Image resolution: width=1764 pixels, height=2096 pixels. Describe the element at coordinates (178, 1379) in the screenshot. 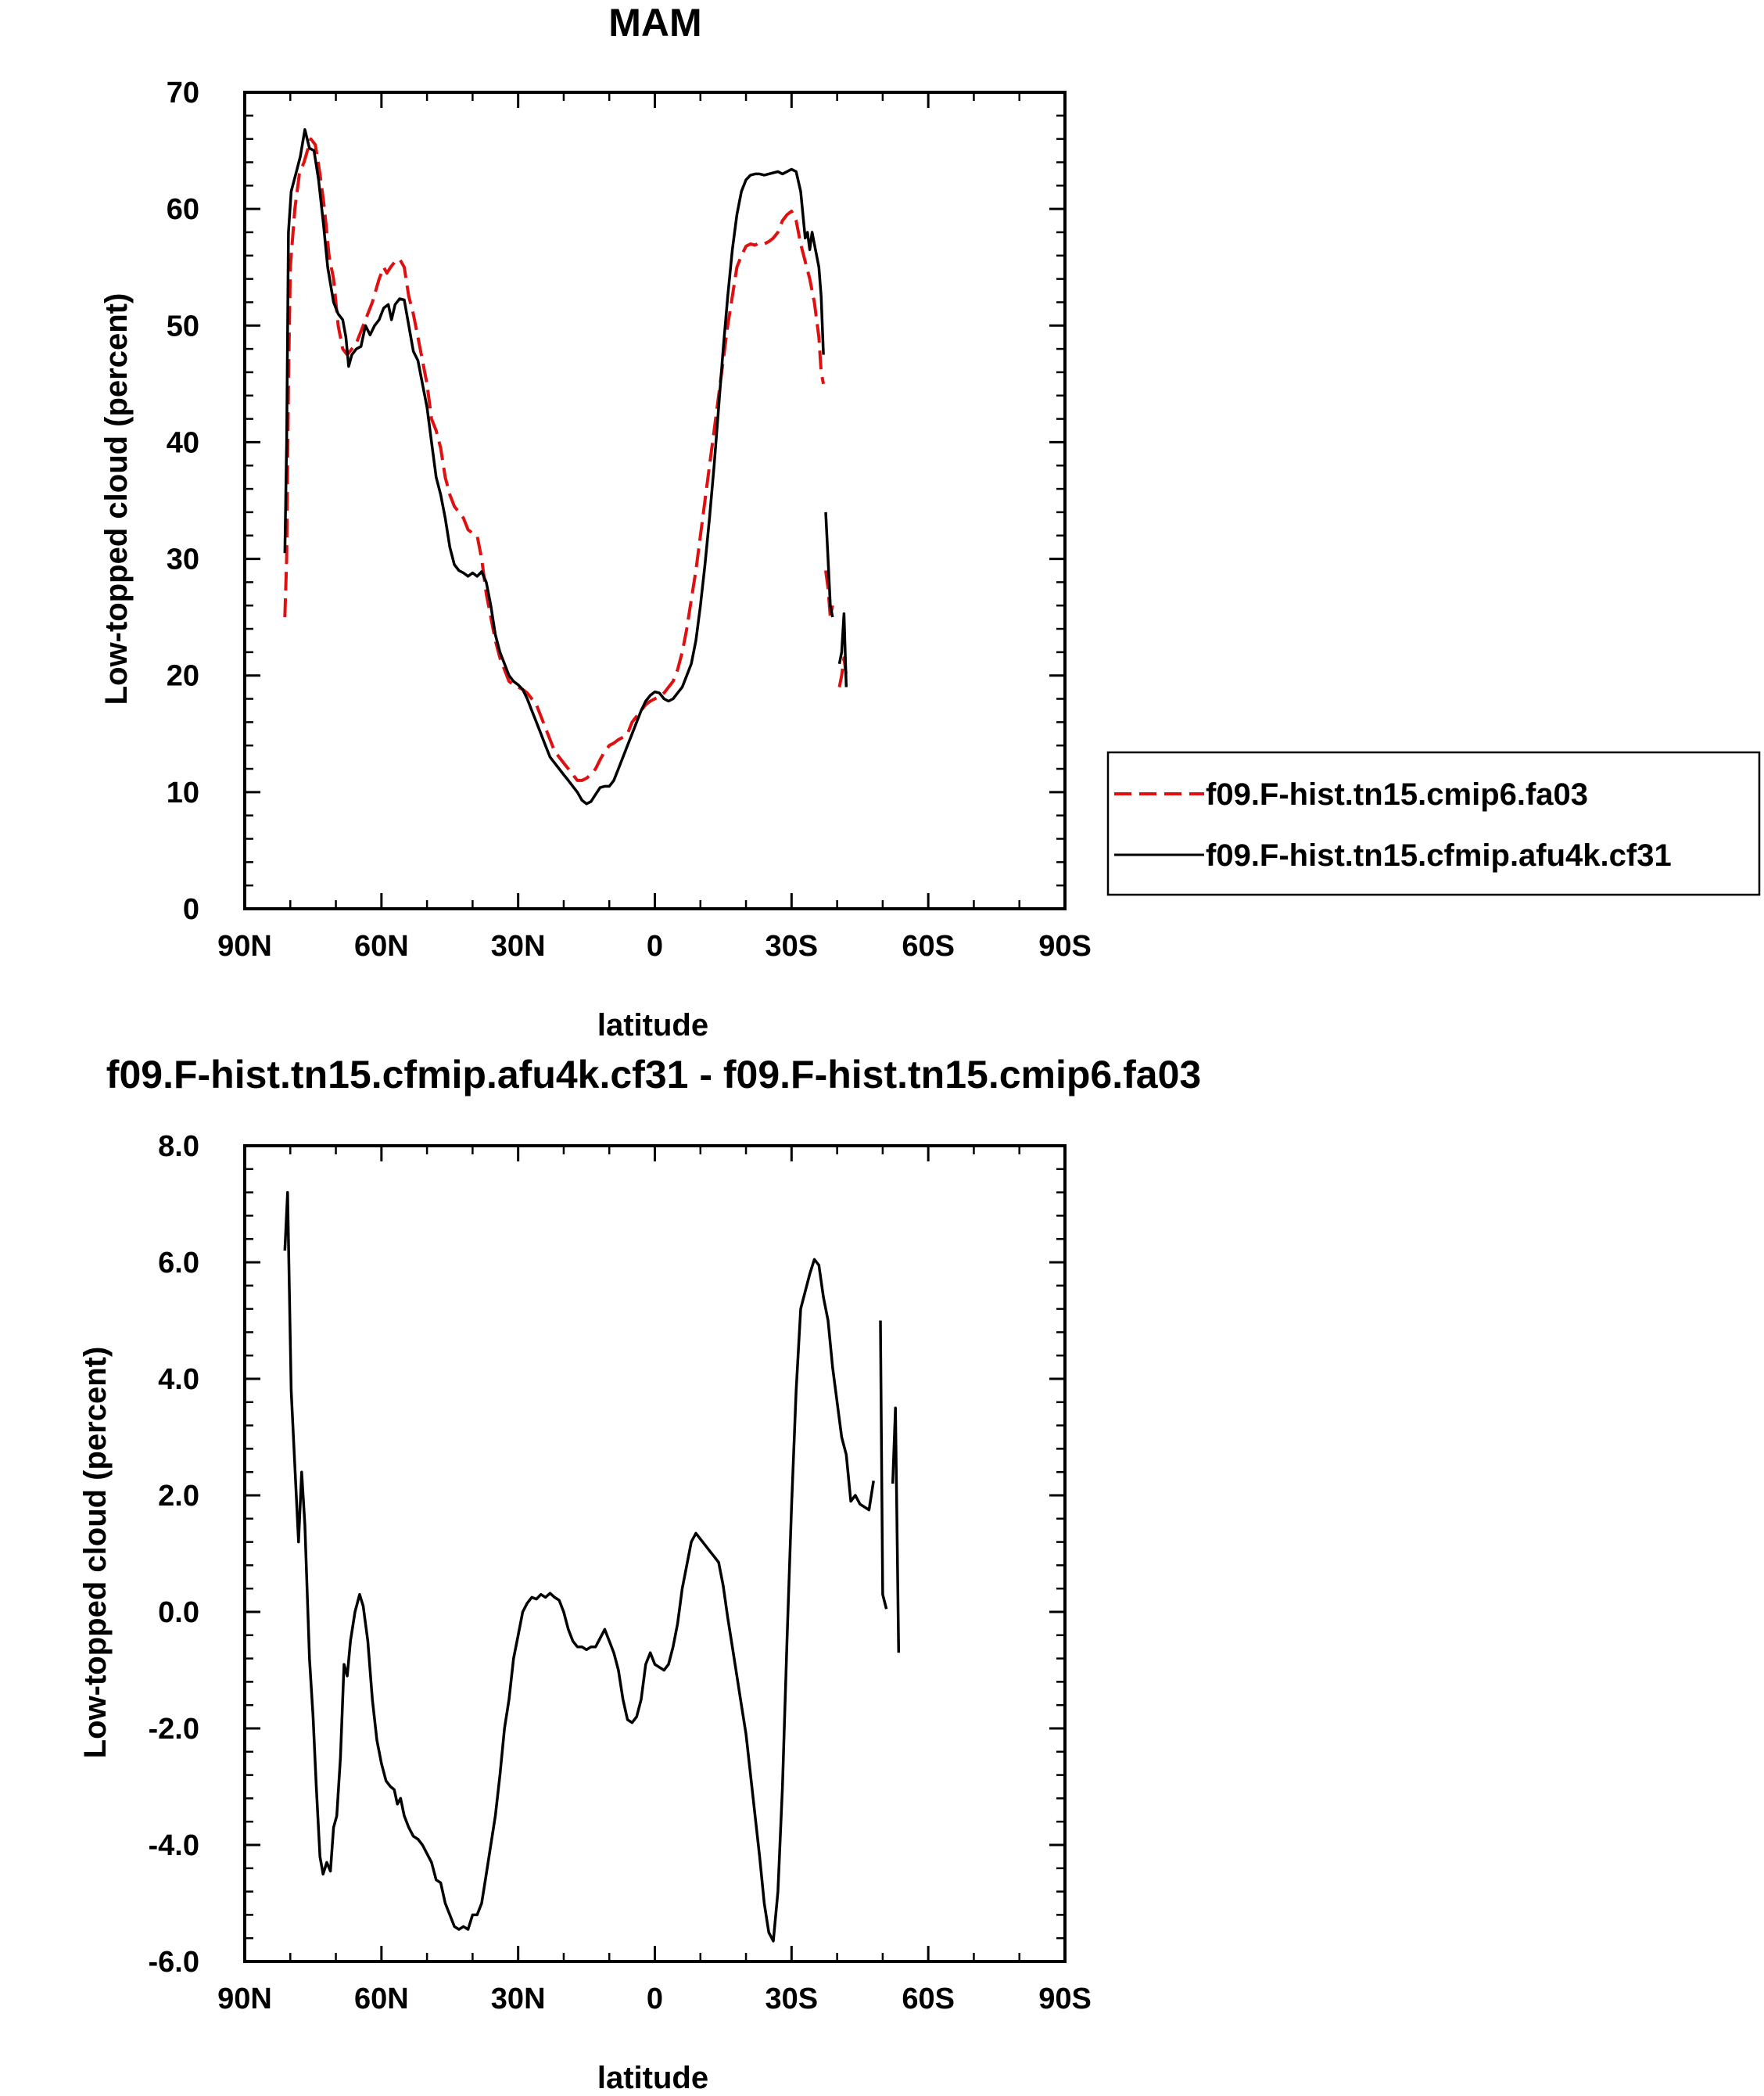

I see `y-tick-label: 4.0` at that location.